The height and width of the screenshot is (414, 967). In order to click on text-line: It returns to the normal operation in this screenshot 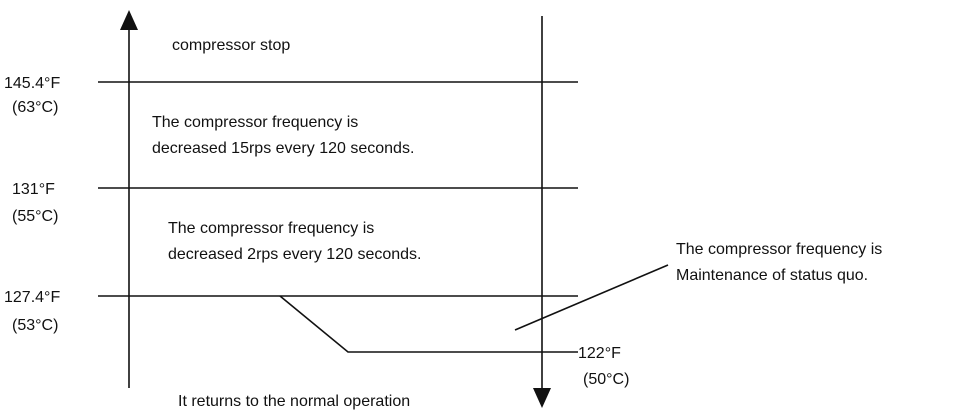, I will do `click(294, 401)`.